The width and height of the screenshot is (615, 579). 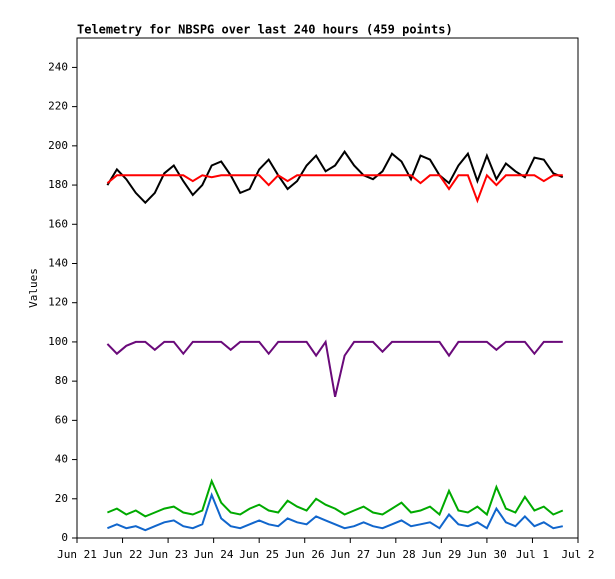 What do you see at coordinates (58, 184) in the screenshot?
I see `y-tick-label: 180` at bounding box center [58, 184].